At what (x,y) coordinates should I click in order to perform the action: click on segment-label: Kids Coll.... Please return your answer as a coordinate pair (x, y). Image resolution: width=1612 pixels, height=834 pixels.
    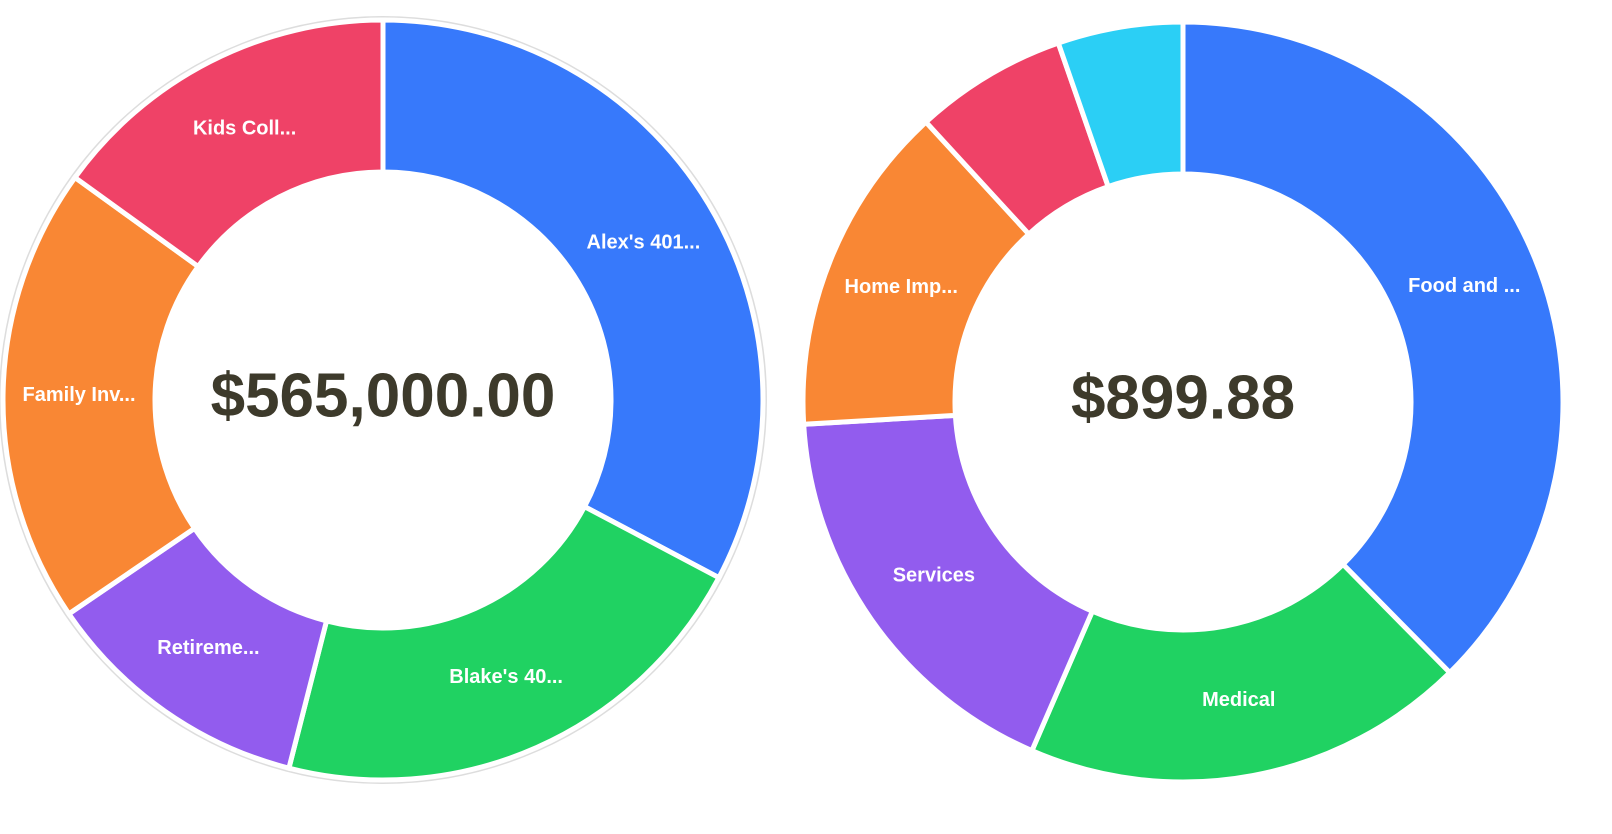
    Looking at the image, I should click on (244, 129).